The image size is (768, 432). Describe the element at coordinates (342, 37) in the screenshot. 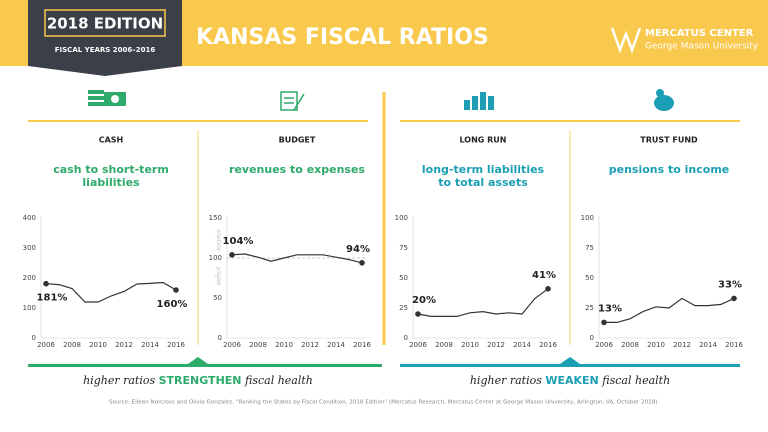

I see `page-title: KANSAS FISCAL RATIOS` at that location.